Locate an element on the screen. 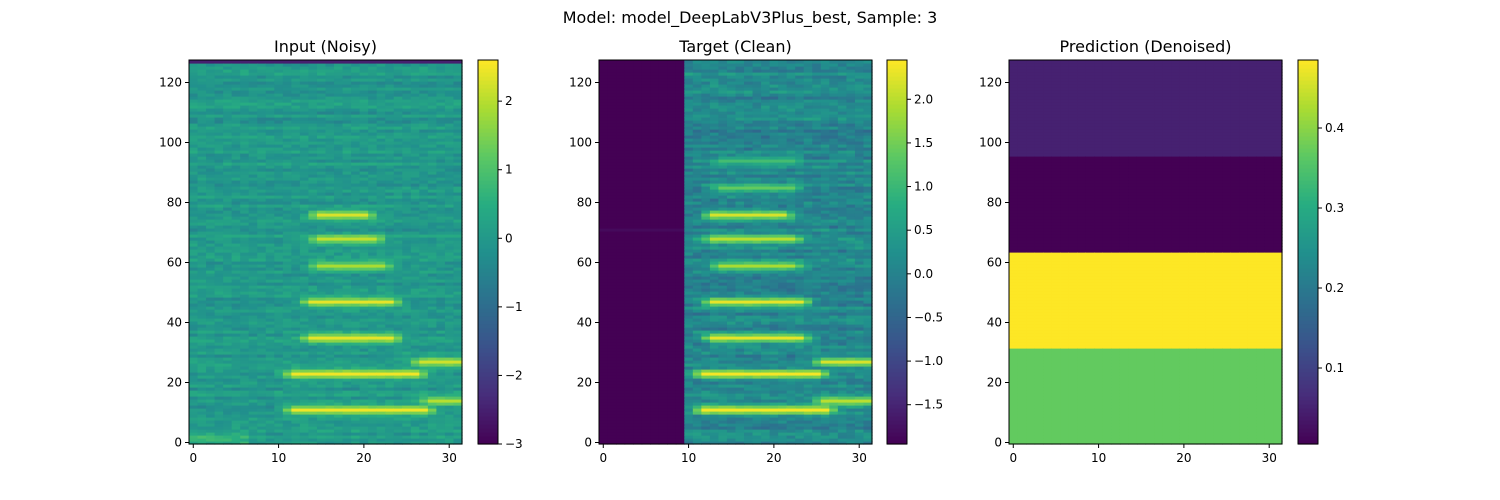 This screenshot has width=1500, height=500. heatmap-cells is located at coordinates (736, 252).